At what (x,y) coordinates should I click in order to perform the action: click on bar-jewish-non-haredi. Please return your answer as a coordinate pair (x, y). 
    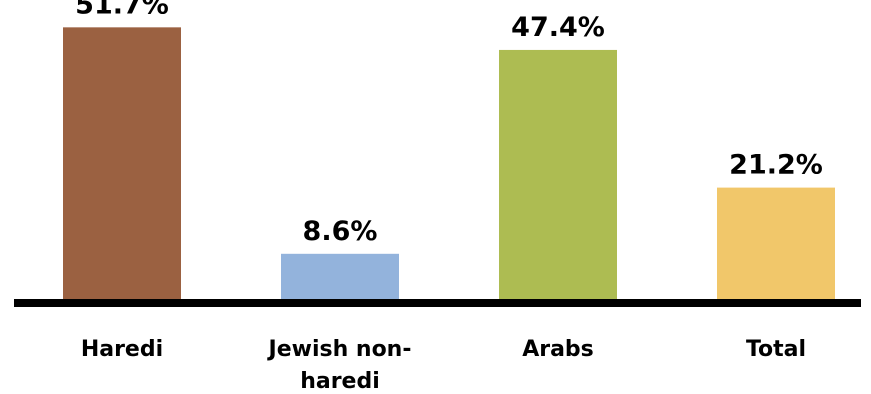
    Looking at the image, I should click on (340, 276).